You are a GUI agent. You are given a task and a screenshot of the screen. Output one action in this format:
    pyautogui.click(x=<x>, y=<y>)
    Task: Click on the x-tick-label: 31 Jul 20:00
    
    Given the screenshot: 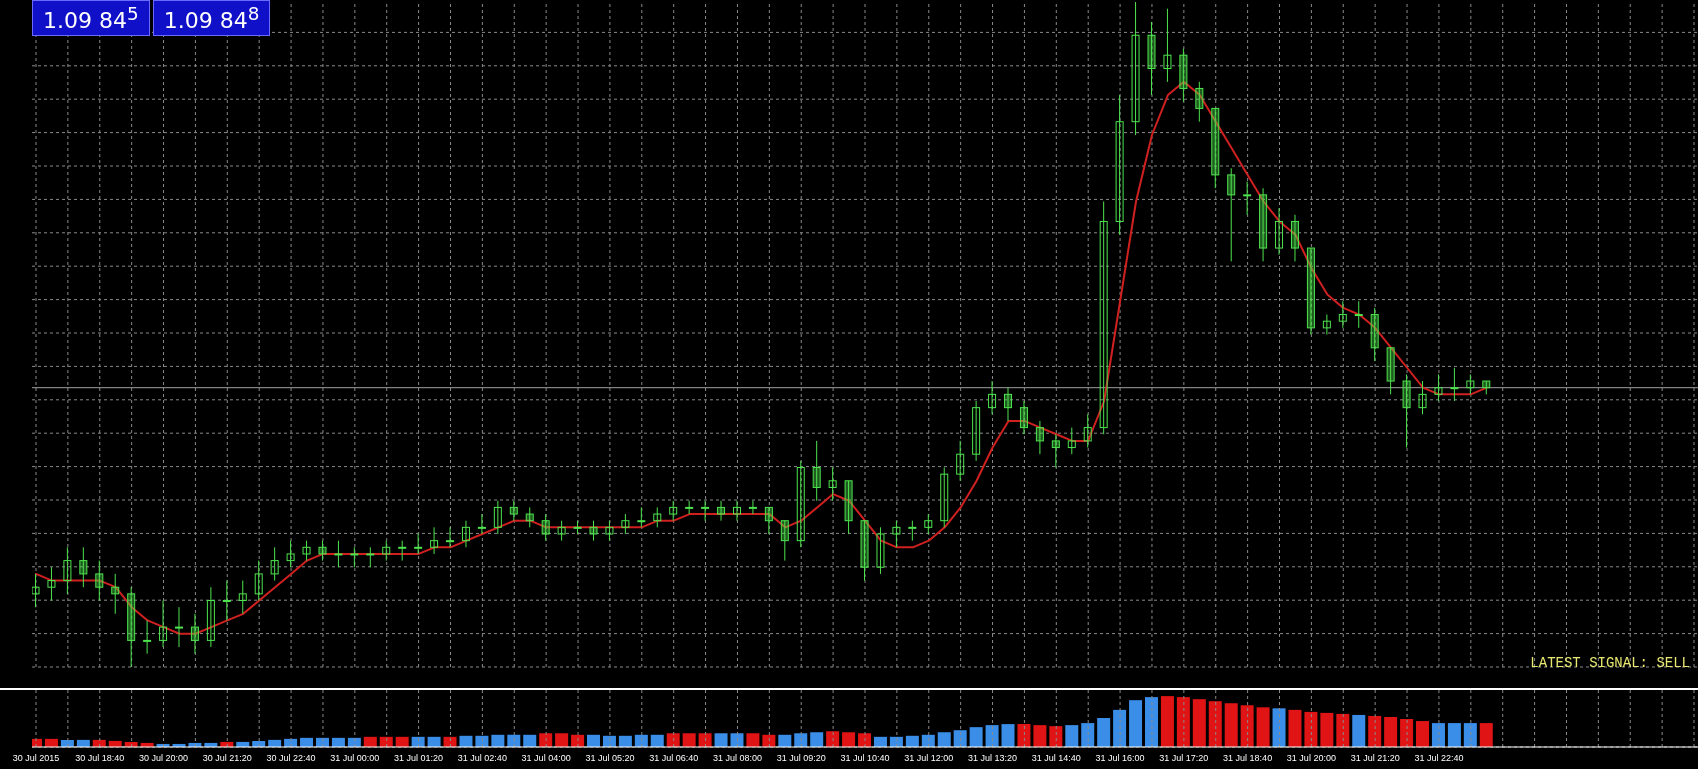 What is the action you would take?
    pyautogui.click(x=1311, y=758)
    